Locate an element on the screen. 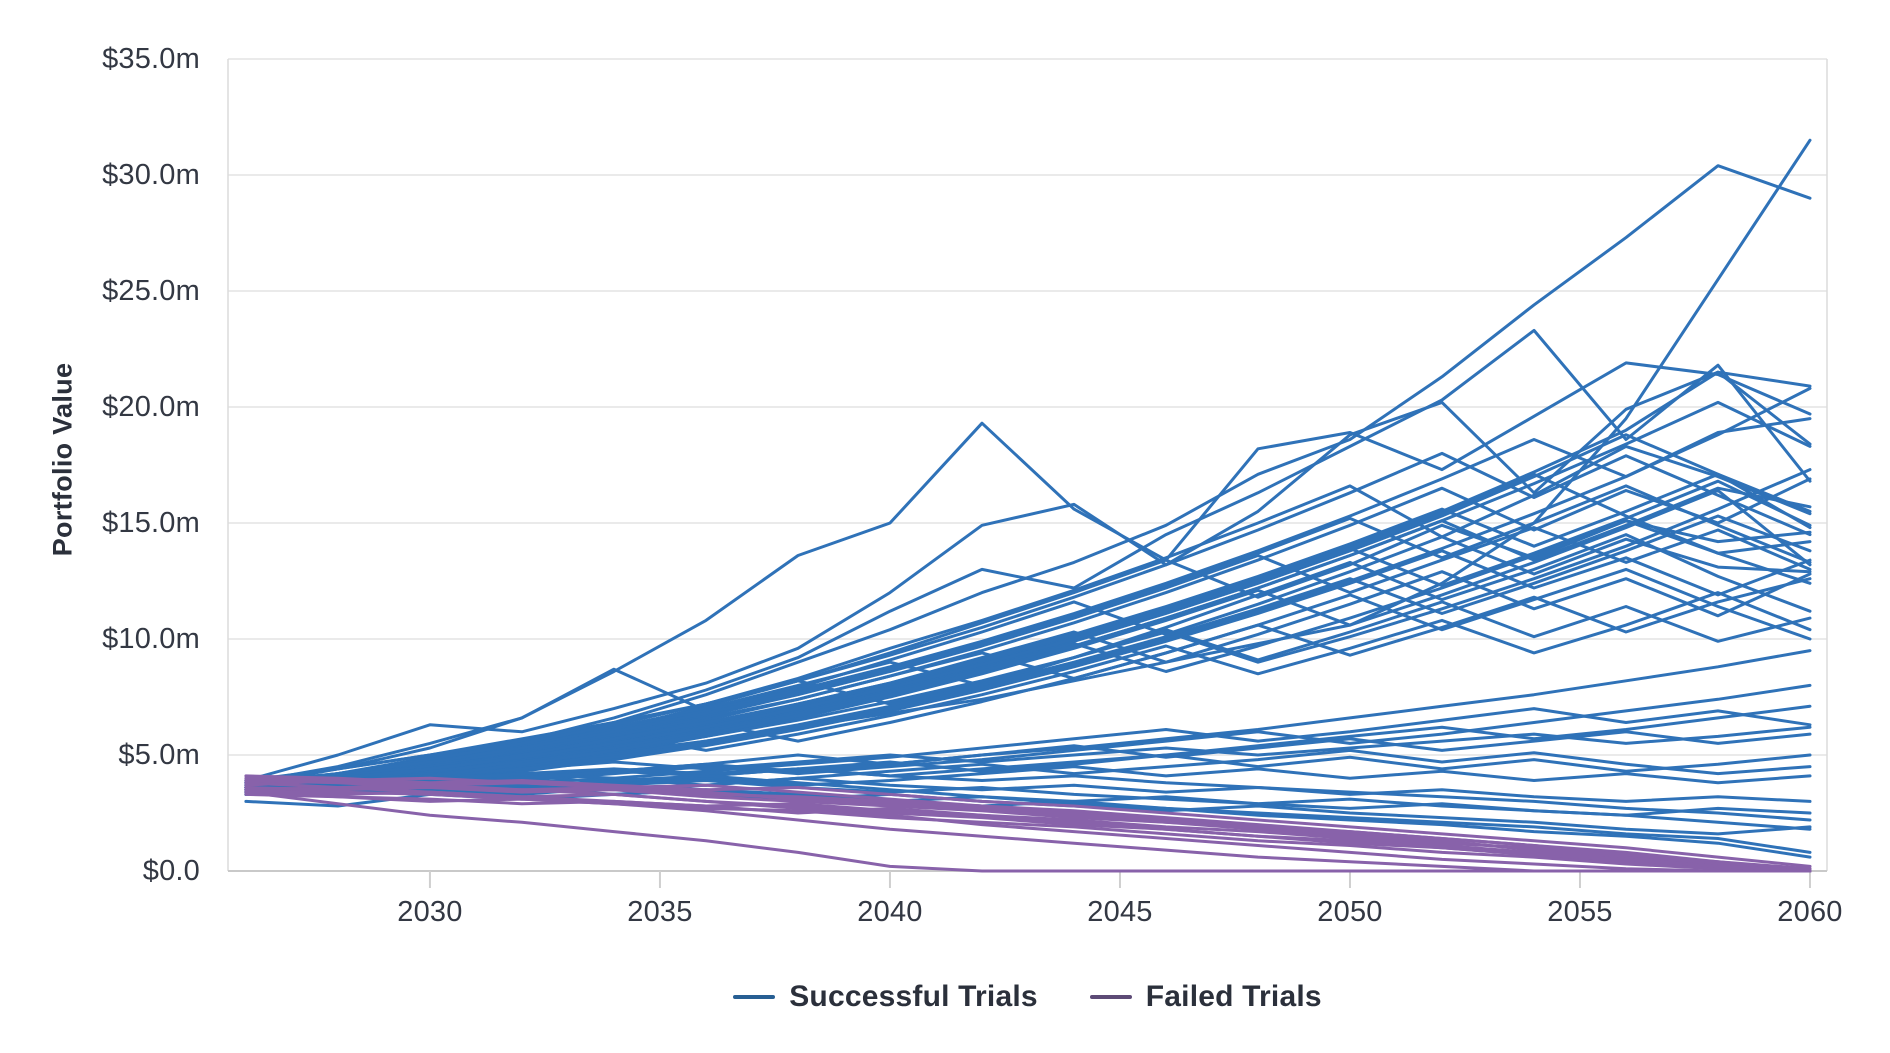  legend-label-failed: Failed Trials is located at coordinates (1233, 996).